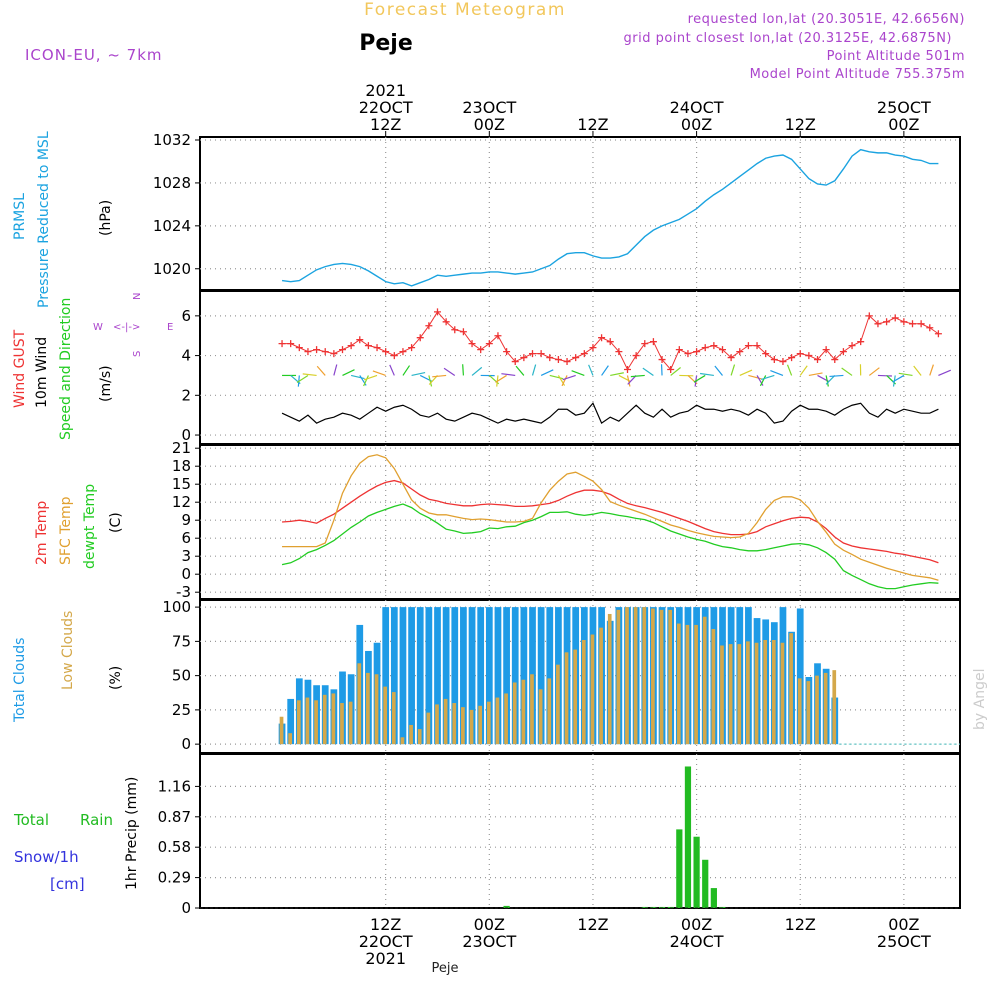 This screenshot has width=1000, height=1000. What do you see at coordinates (181, 676) in the screenshot?
I see `y-tick-label: 50` at bounding box center [181, 676].